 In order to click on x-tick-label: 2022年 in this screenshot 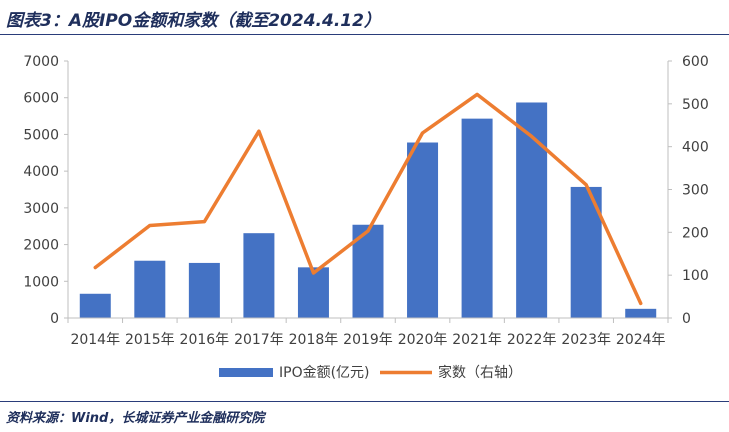, I will do `click(532, 340)`.